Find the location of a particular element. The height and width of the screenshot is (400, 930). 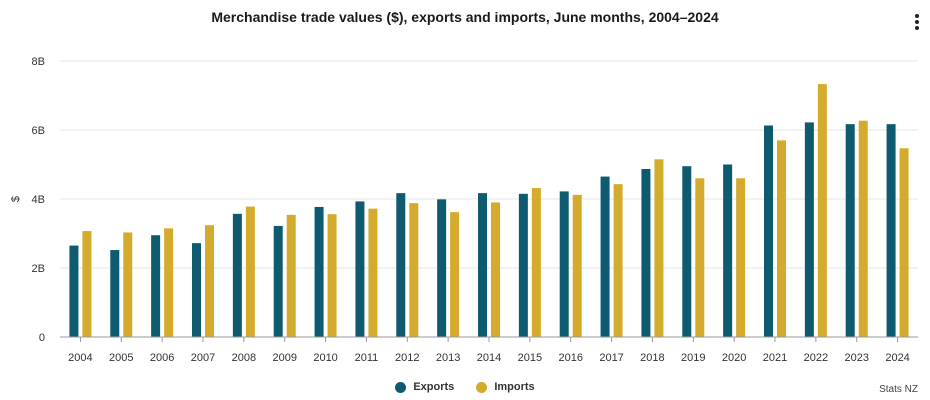

bar-exports-2022 is located at coordinates (809, 229).